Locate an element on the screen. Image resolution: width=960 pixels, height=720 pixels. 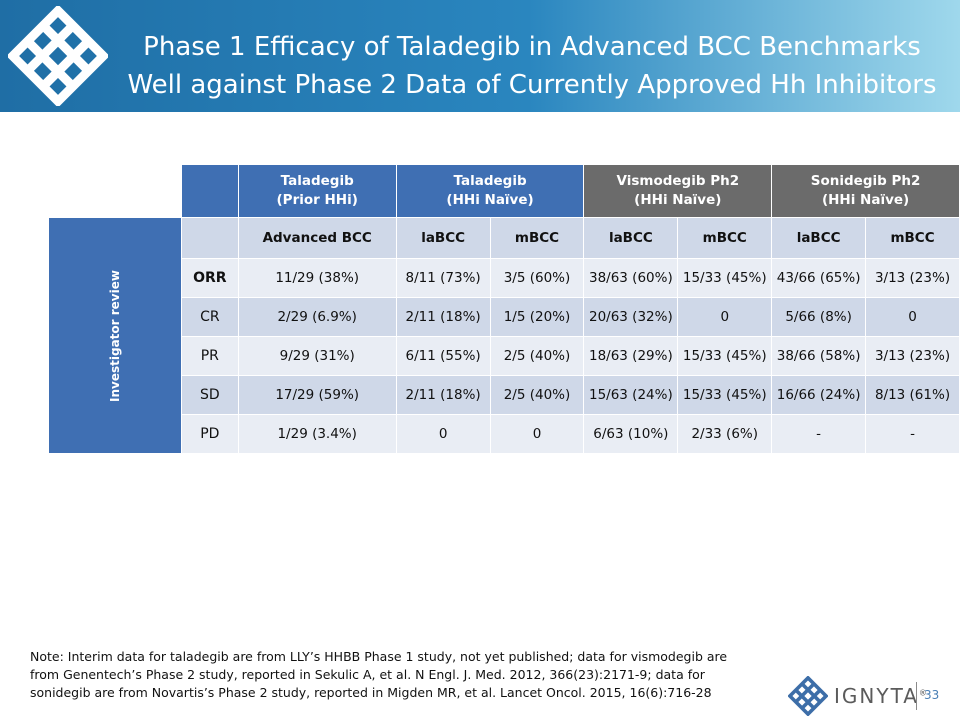
ignyta-logo-icon is located at coordinates (808, 696).